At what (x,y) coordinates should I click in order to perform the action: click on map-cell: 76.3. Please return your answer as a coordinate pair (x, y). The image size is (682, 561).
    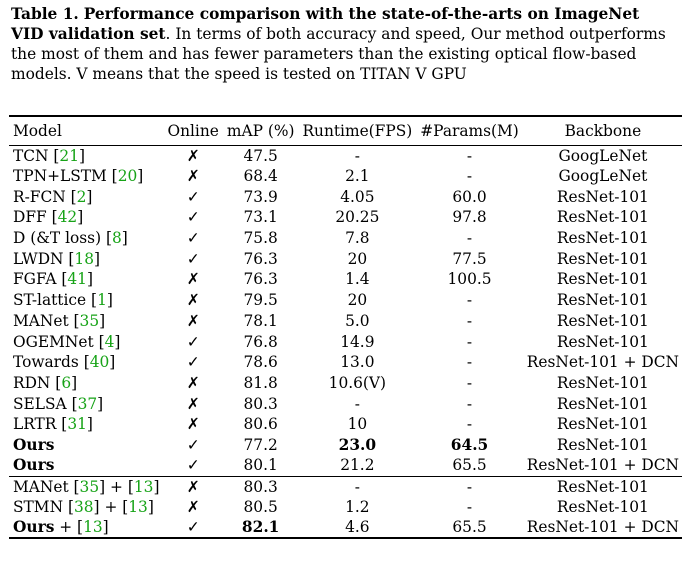
    Looking at the image, I should click on (260, 279).